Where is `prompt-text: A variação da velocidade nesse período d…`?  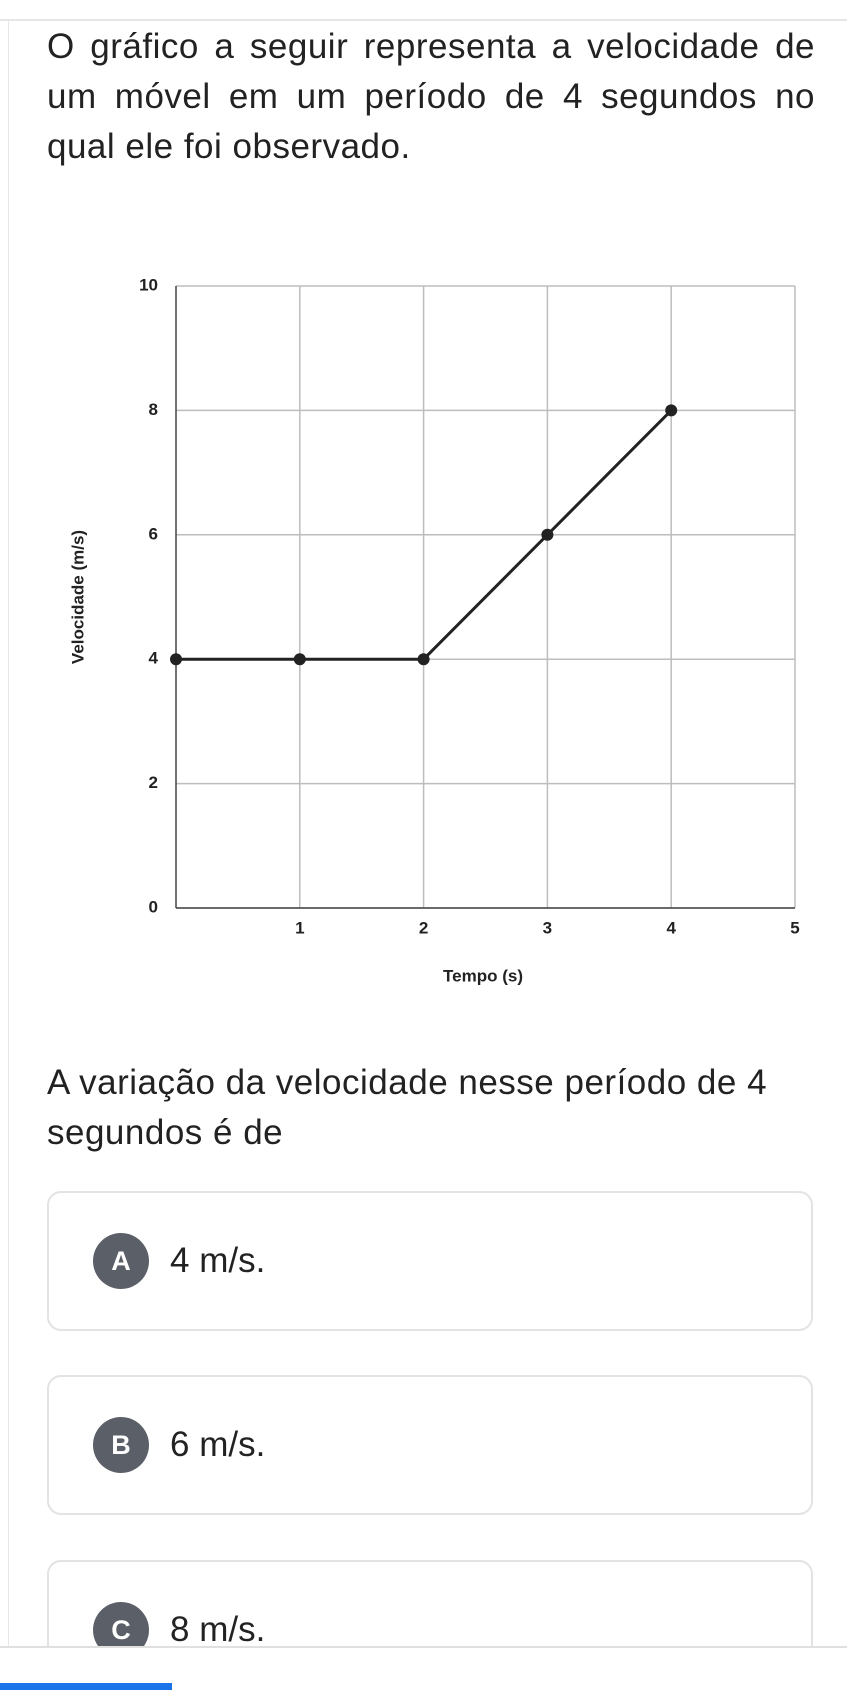 prompt-text: A variação da velocidade nesse período d… is located at coordinates (407, 1107).